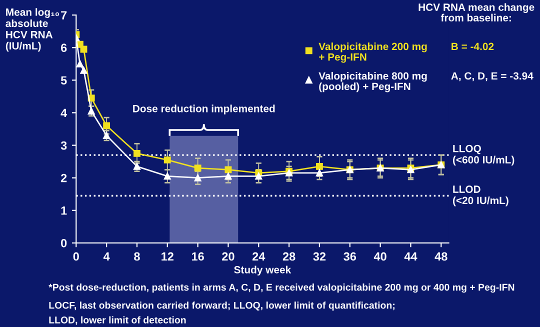 The height and width of the screenshot is (327, 540). Describe the element at coordinates (204, 109) in the screenshot. I see `band-label: Dose reduction implemented` at that location.